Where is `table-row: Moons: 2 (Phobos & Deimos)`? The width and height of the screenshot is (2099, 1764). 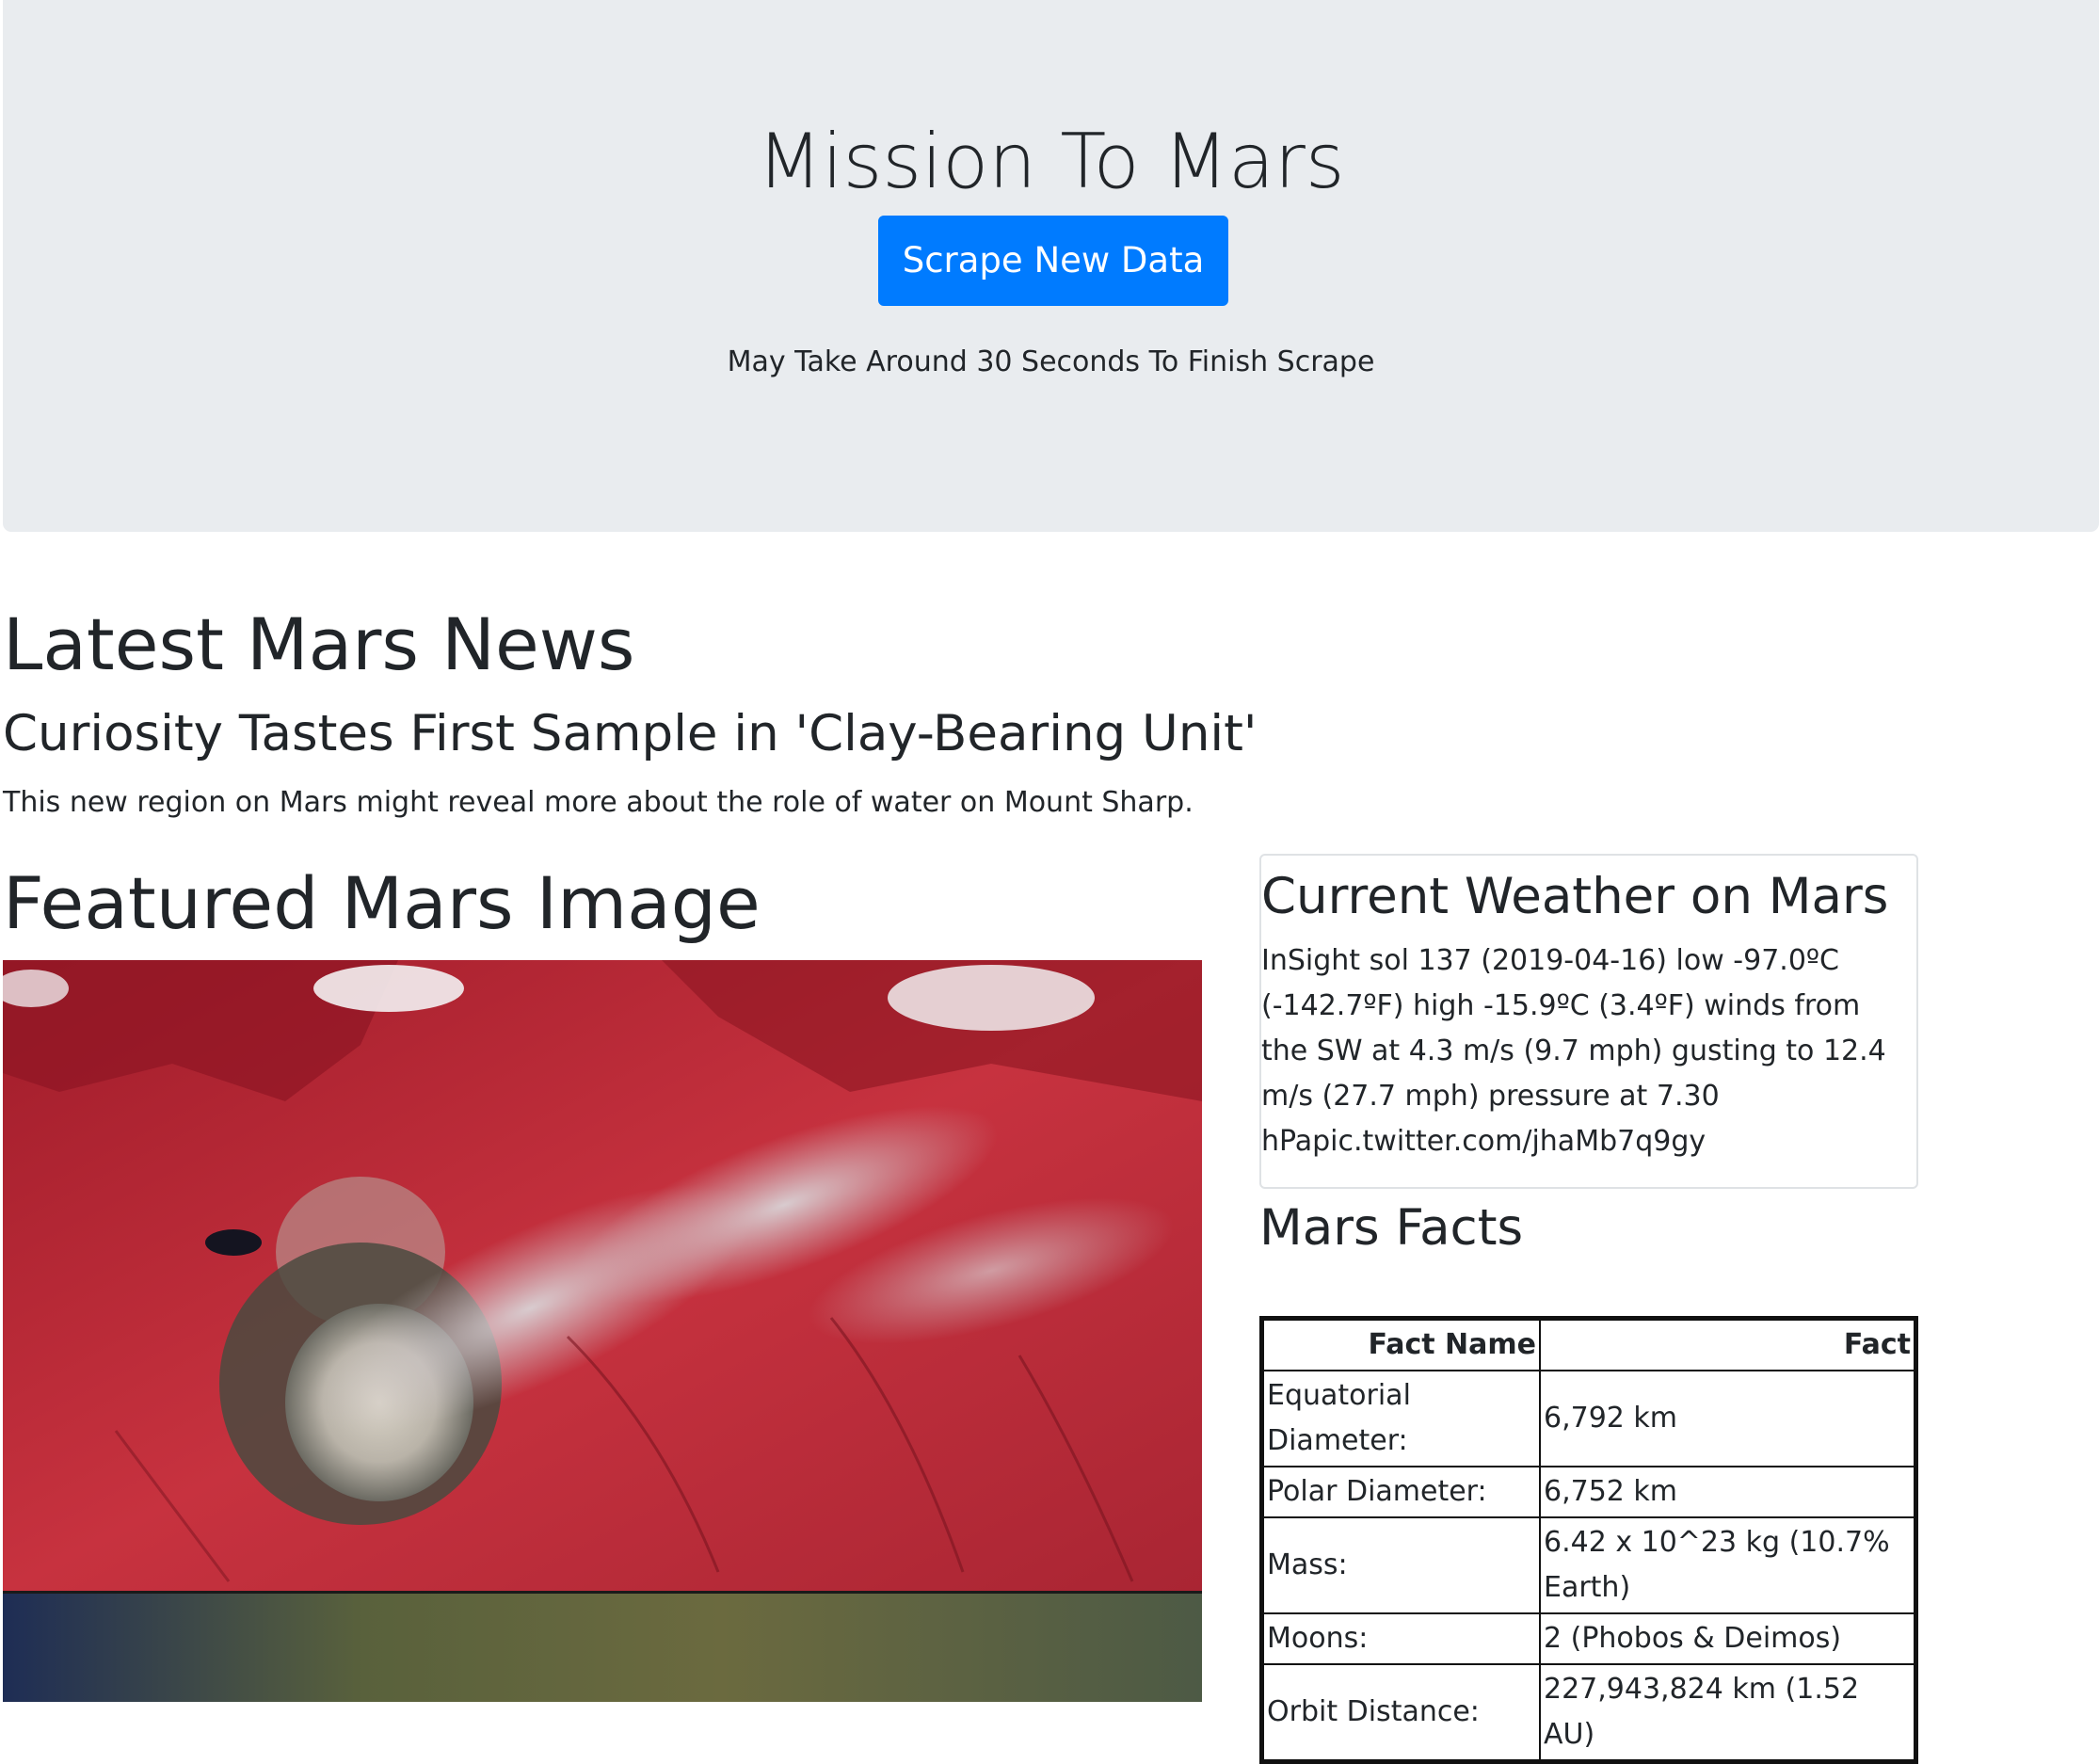 table-row: Moons: 2 (Phobos & Deimos) is located at coordinates (1588, 1638).